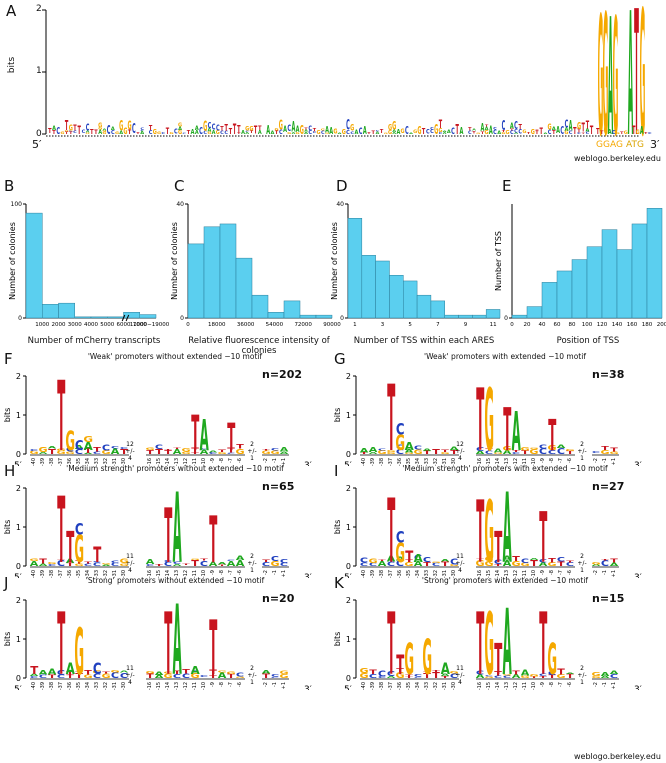 The width and height of the screenshot is (666, 763). Describe the element at coordinates (570, 572) in the screenshot. I see `logo-position-label: -6` at that location.